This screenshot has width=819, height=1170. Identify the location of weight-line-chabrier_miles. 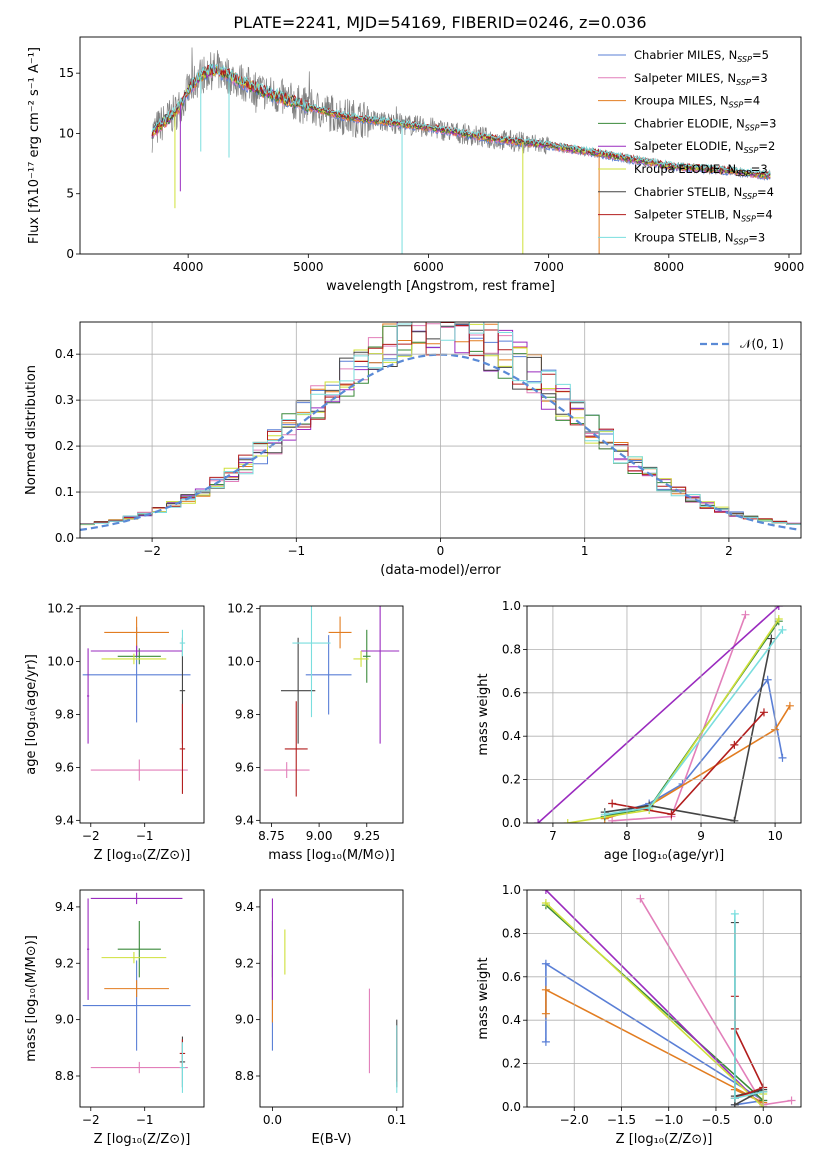
(655, 1034).